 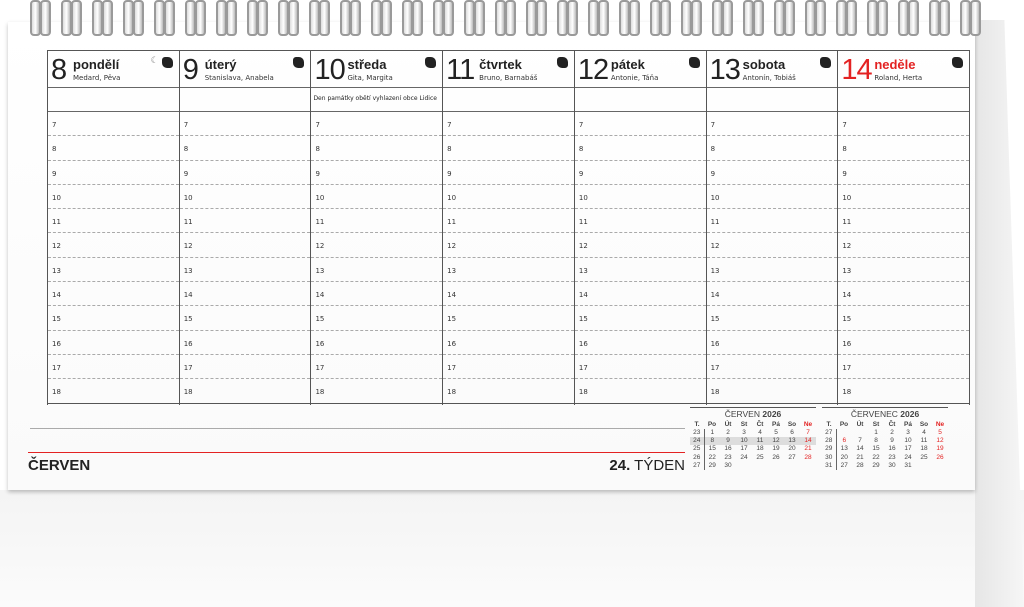 I want to click on hour-label: 11, so click(x=452, y=222).